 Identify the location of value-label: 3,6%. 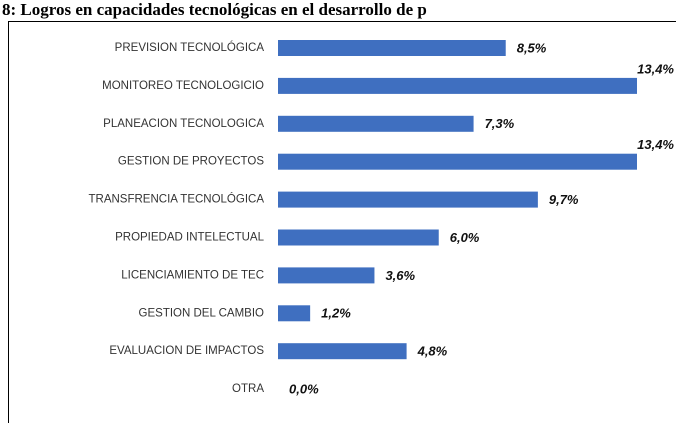
(400, 275).